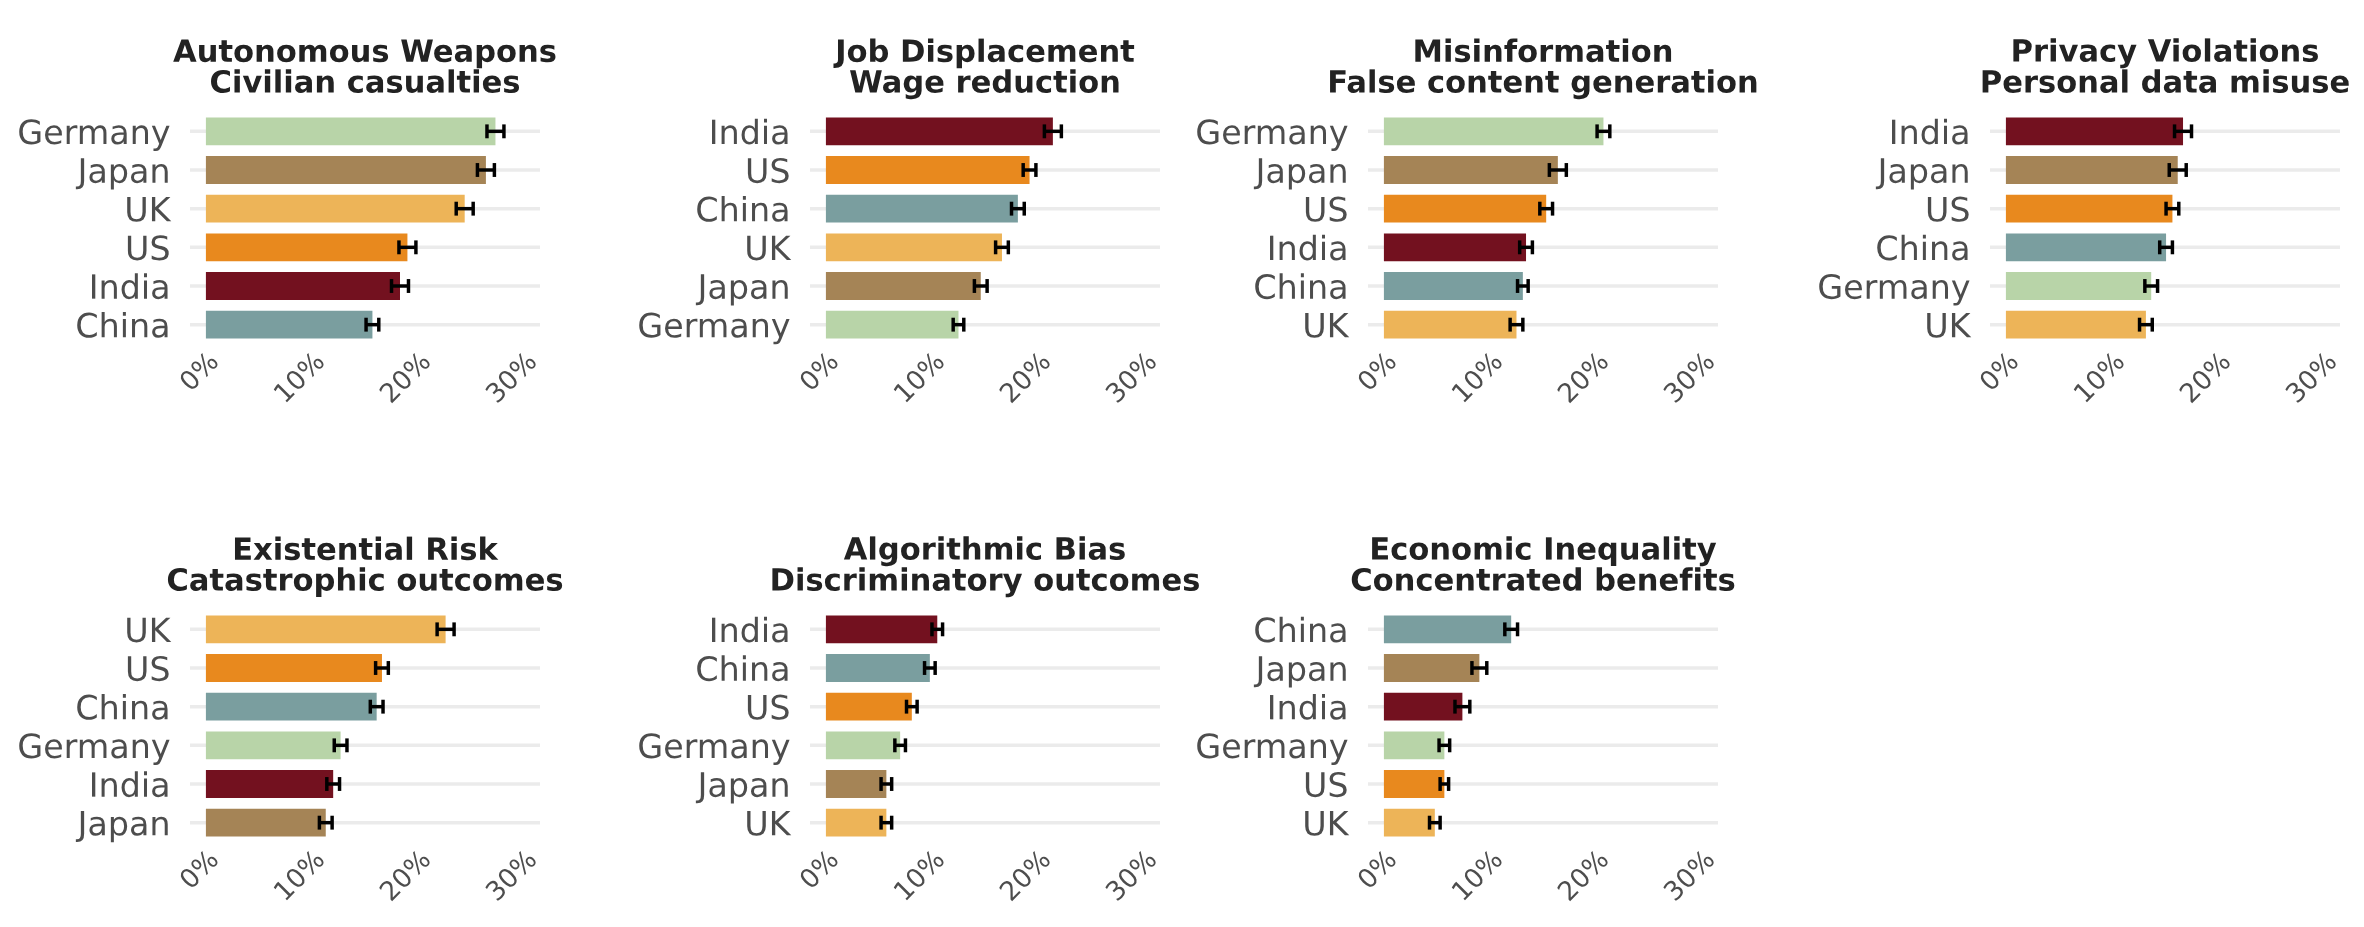 The height and width of the screenshot is (927, 2364). What do you see at coordinates (364, 66) in the screenshot?
I see `chart-title: Autonomous Weapons Civilian casualties` at bounding box center [364, 66].